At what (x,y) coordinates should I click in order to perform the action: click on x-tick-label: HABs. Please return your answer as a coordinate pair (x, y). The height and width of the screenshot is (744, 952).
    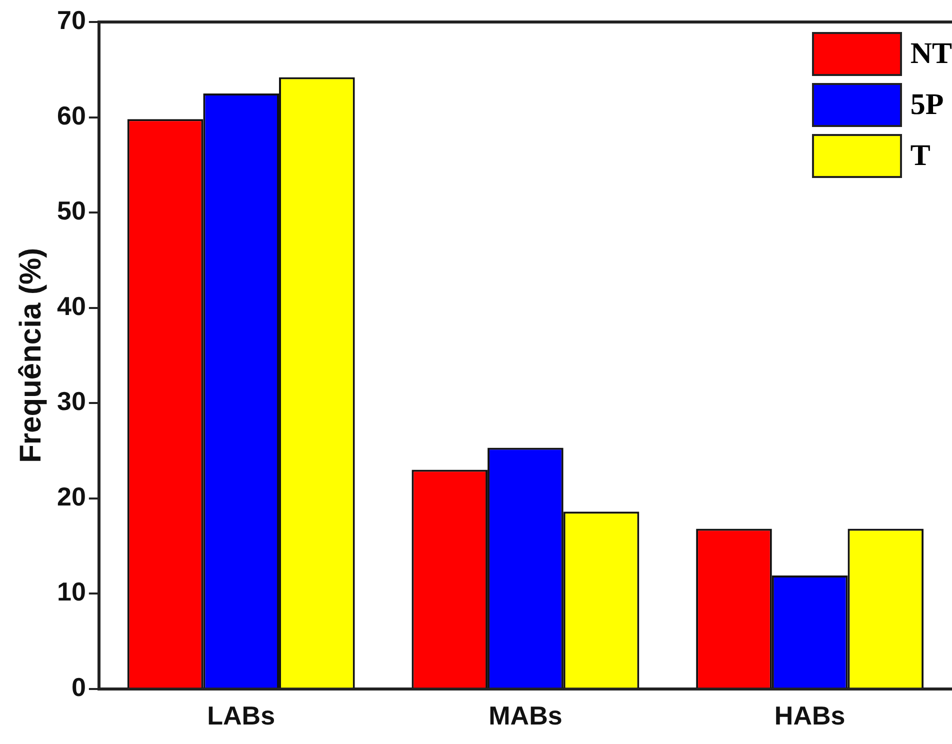
    Looking at the image, I should click on (810, 715).